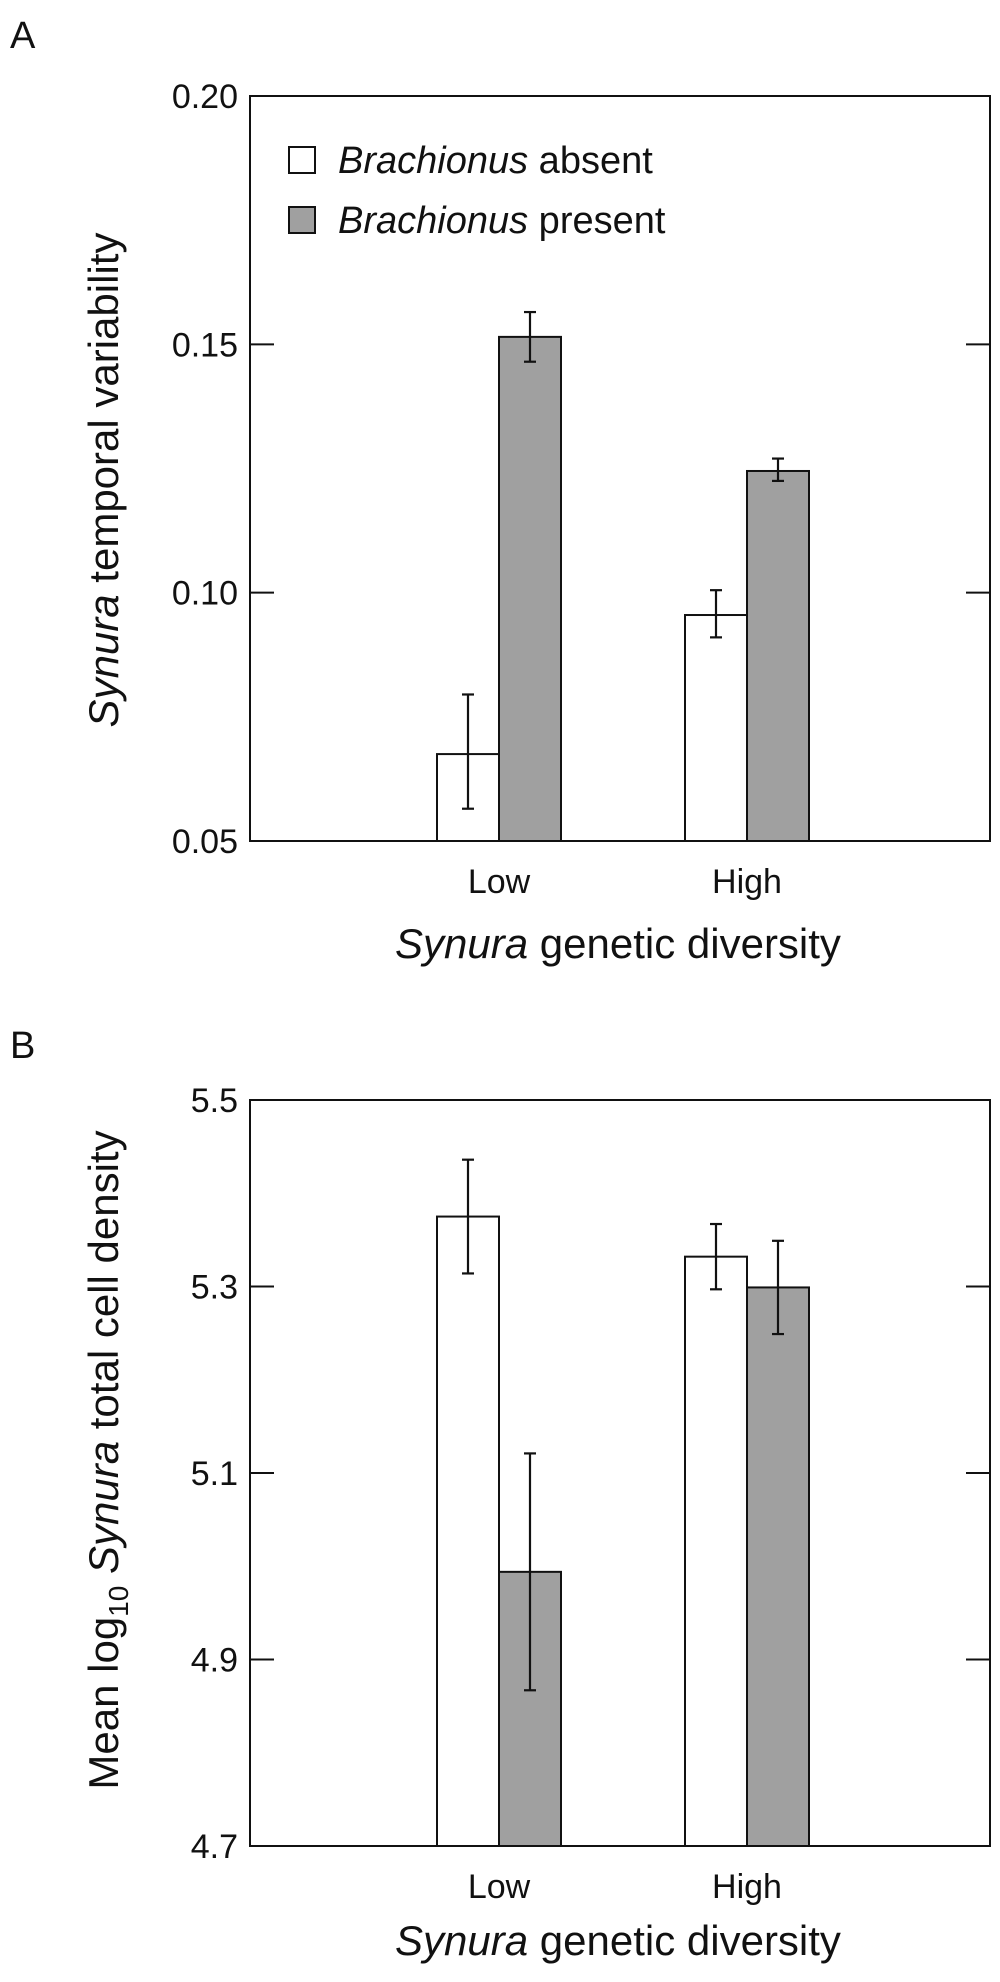 The image size is (1000, 1982). Describe the element at coordinates (302, 220) in the screenshot. I see `legend-swatch-present` at that location.